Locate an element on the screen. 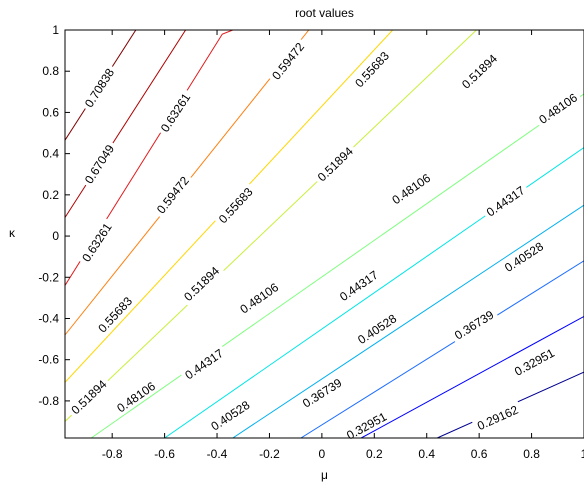 This screenshot has width=584, height=486. x-tick-label: 0 is located at coordinates (322, 454).